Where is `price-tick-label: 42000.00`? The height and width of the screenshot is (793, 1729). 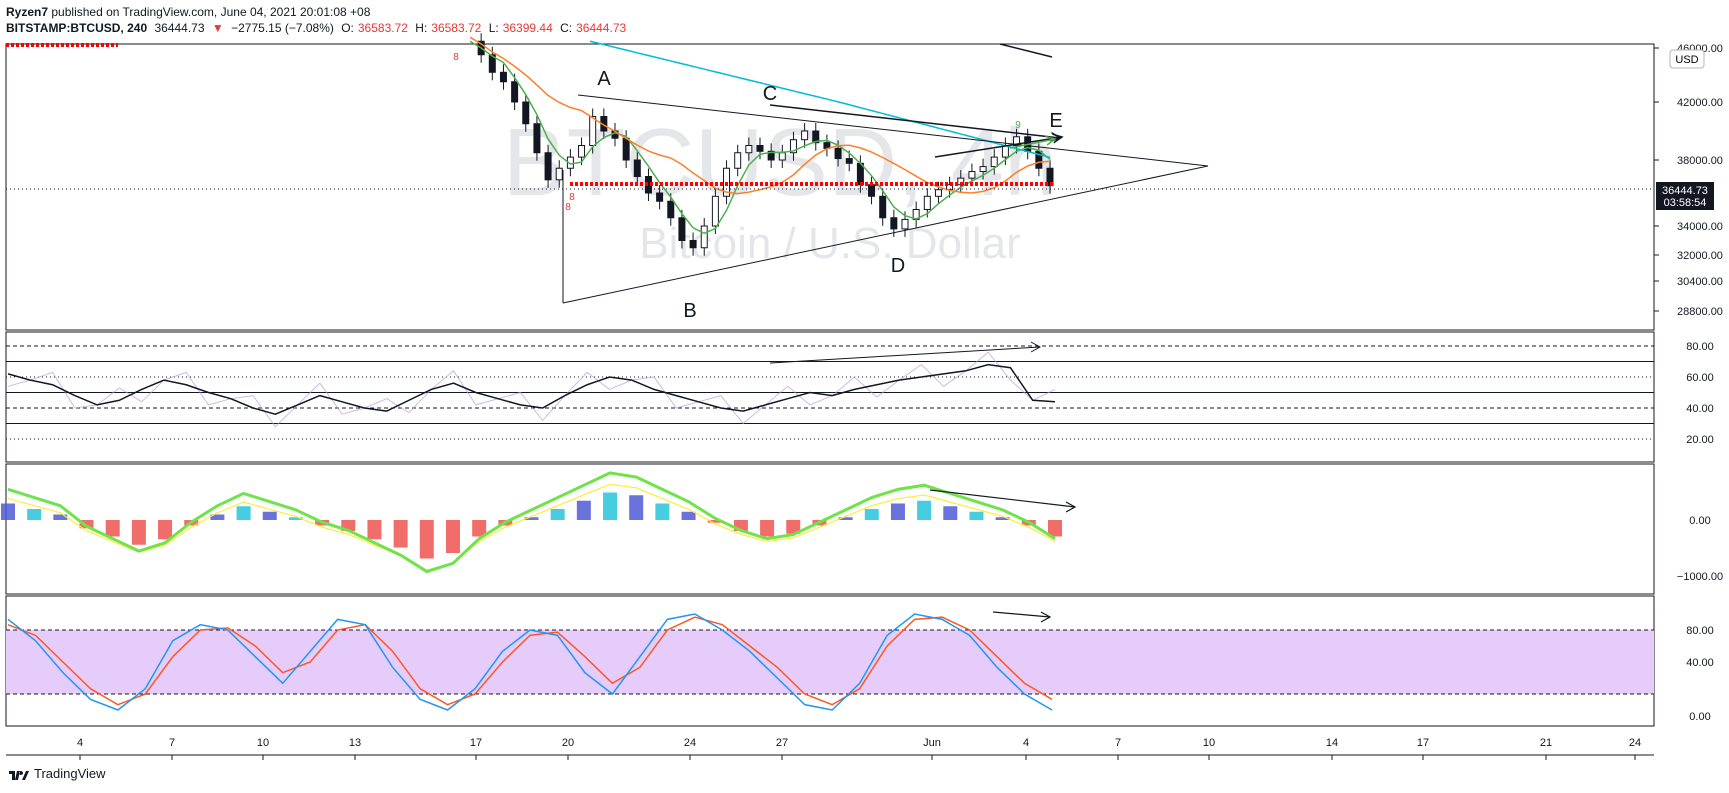 price-tick-label: 42000.00 is located at coordinates (1700, 103).